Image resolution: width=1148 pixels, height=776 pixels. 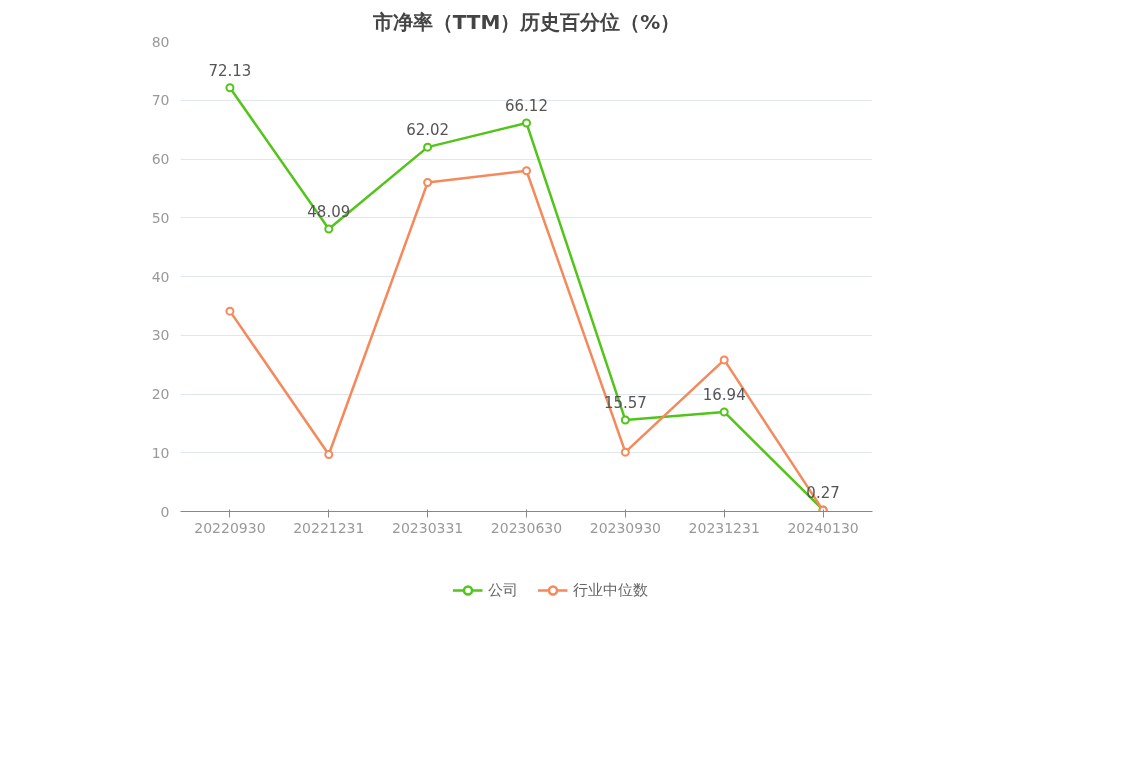 What do you see at coordinates (165, 511) in the screenshot?
I see `y-tick-label: 0` at bounding box center [165, 511].